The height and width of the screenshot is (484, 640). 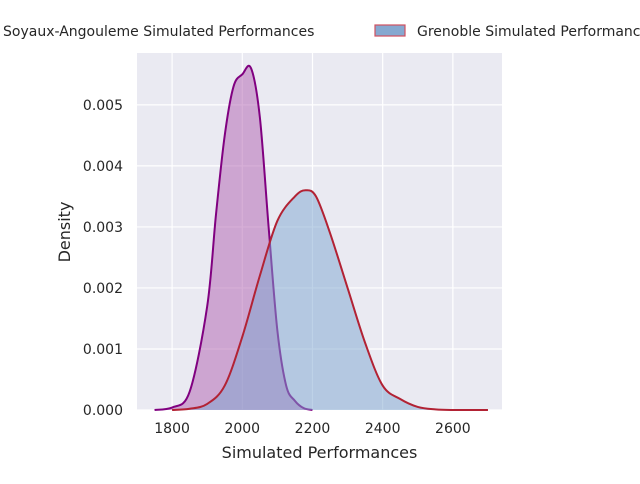 I want to click on x-tick-label: 2200, so click(x=313, y=429).